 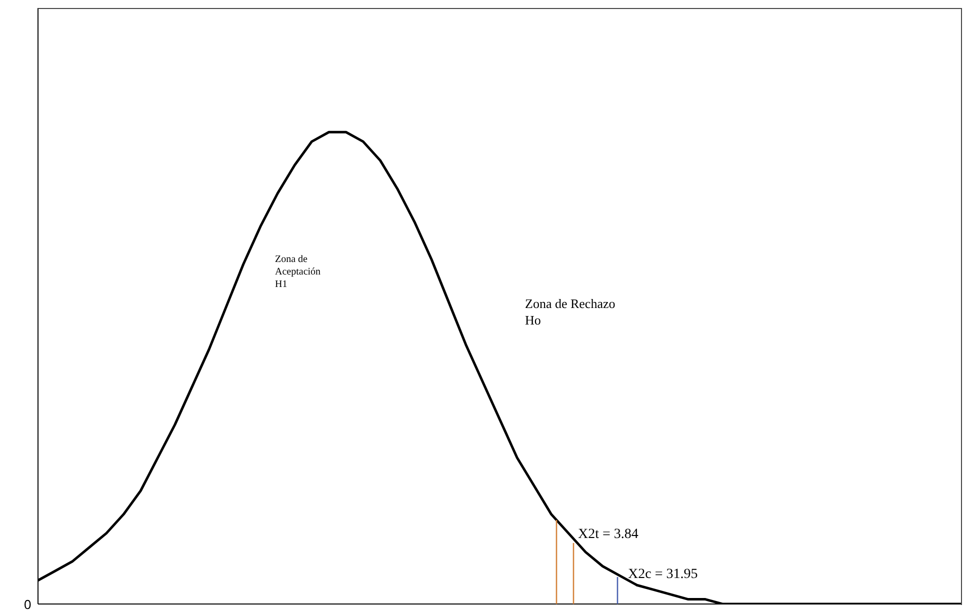 I want to click on annotation: Zona de Aceptación H1, so click(x=298, y=272).